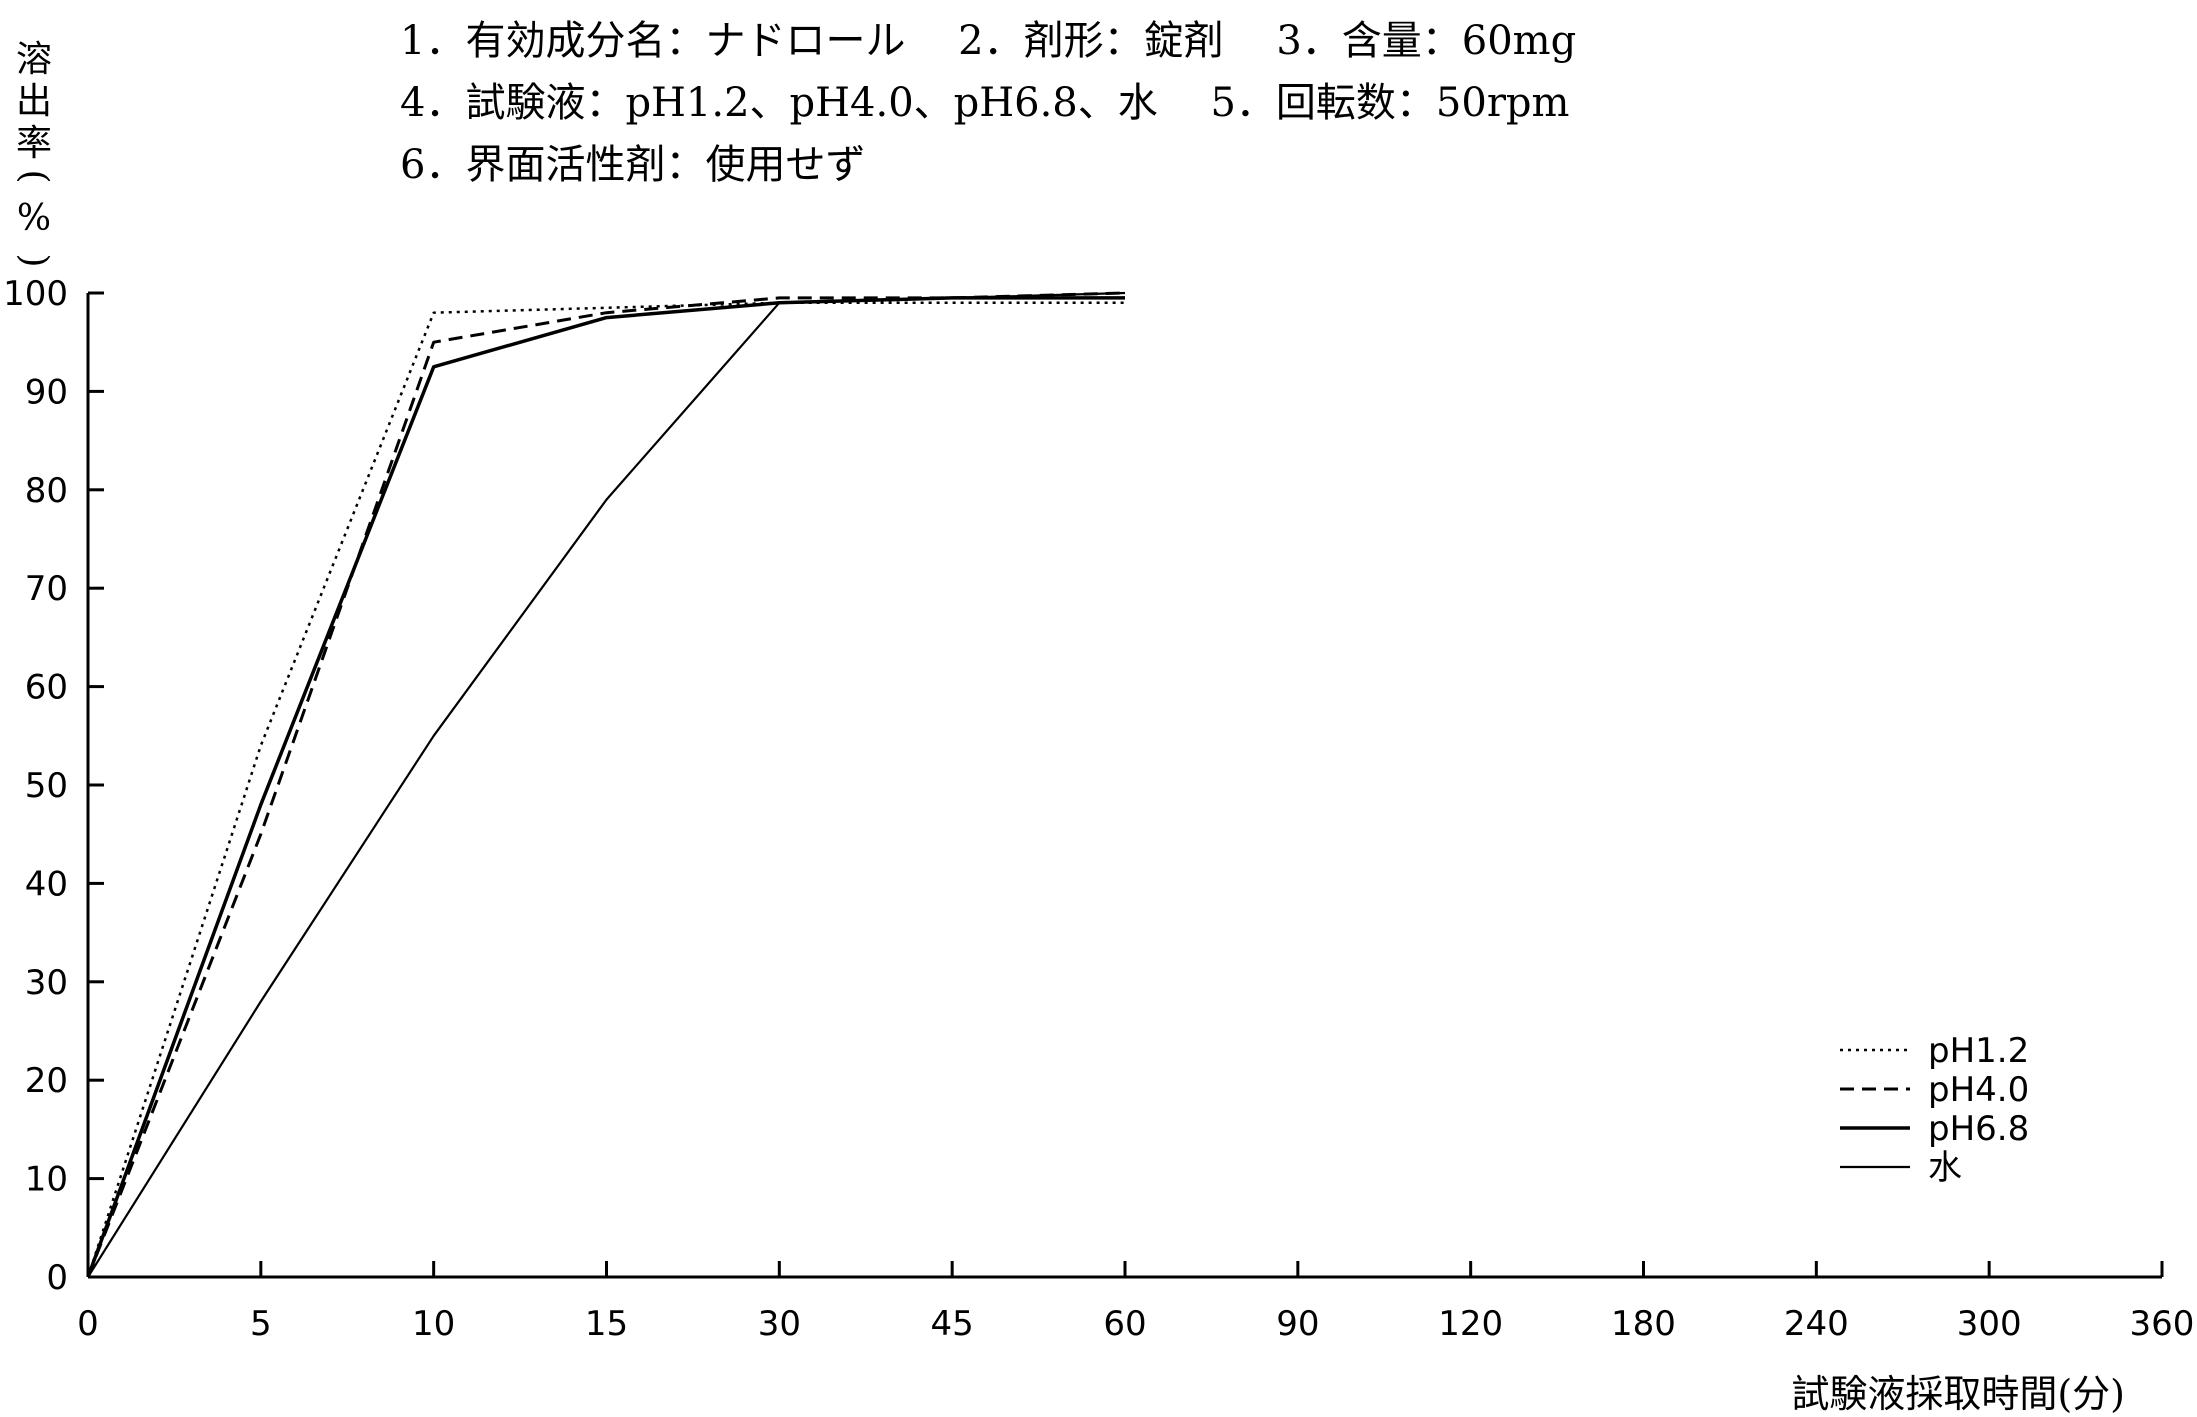  Describe the element at coordinates (46, 688) in the screenshot. I see `y-tick-label-60: 60` at that location.